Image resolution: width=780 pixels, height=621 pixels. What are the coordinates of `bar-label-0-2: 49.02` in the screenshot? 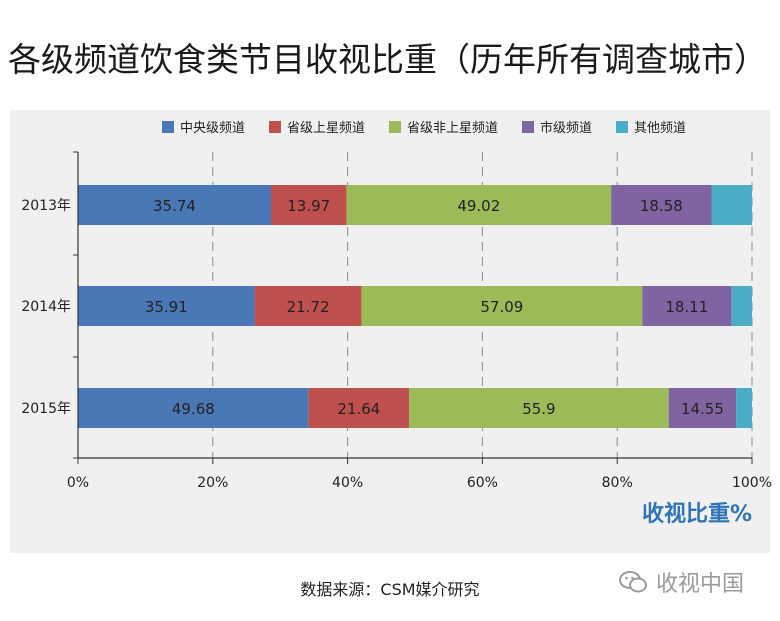 It's located at (478, 206).